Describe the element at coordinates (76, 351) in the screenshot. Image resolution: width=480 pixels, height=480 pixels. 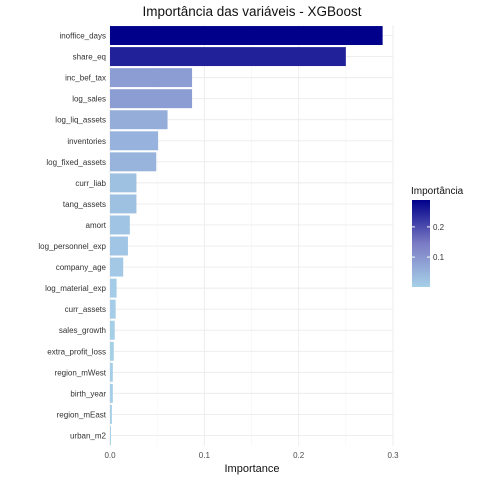
I see `category-label: extra_profit_loss` at that location.